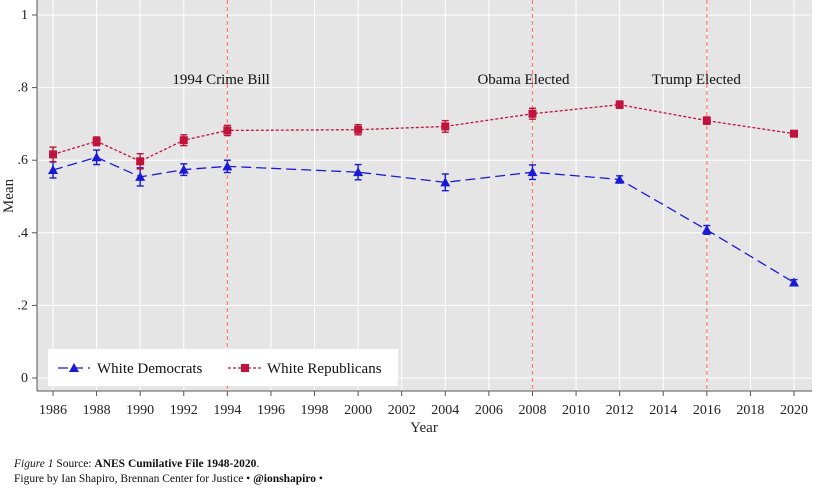 The width and height of the screenshot is (822, 493). Describe the element at coordinates (576, 410) in the screenshot. I see `x-tick-label: 2010` at that location.